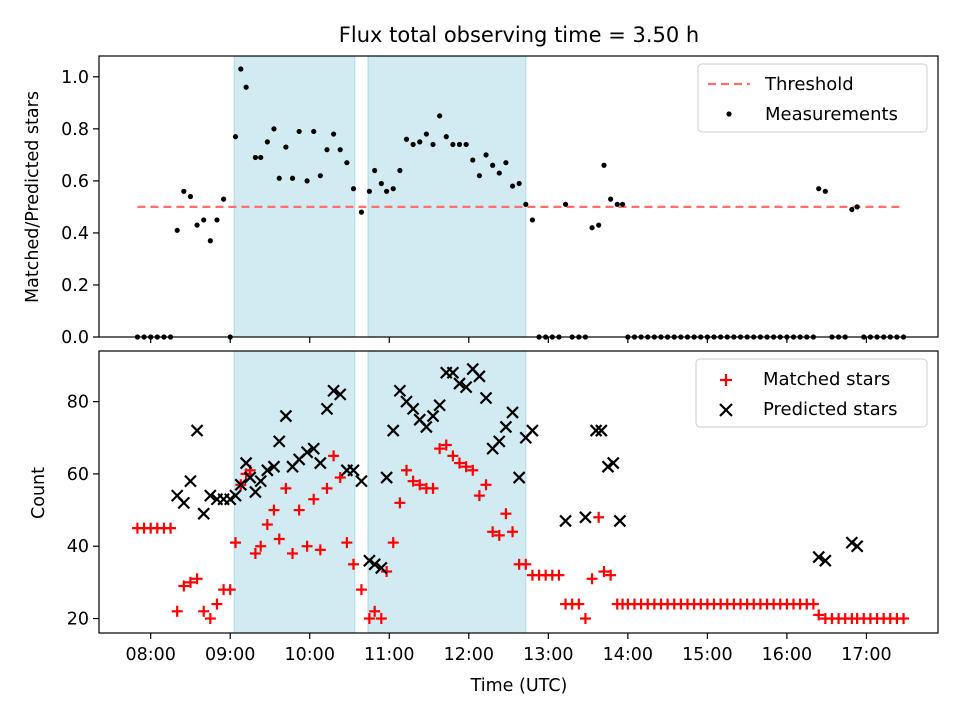 The image size is (960, 720). What do you see at coordinates (75, 78) in the screenshot?
I see `top-y-tick-label: 1.0` at bounding box center [75, 78].